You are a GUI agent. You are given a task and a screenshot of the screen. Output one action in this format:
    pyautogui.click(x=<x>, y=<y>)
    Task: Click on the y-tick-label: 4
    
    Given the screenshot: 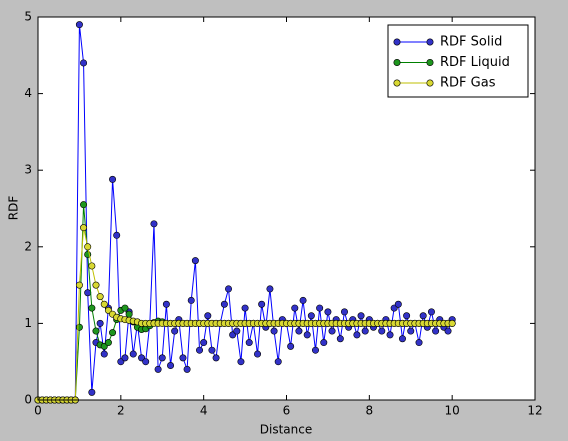 What is the action you would take?
    pyautogui.click(x=28, y=93)
    